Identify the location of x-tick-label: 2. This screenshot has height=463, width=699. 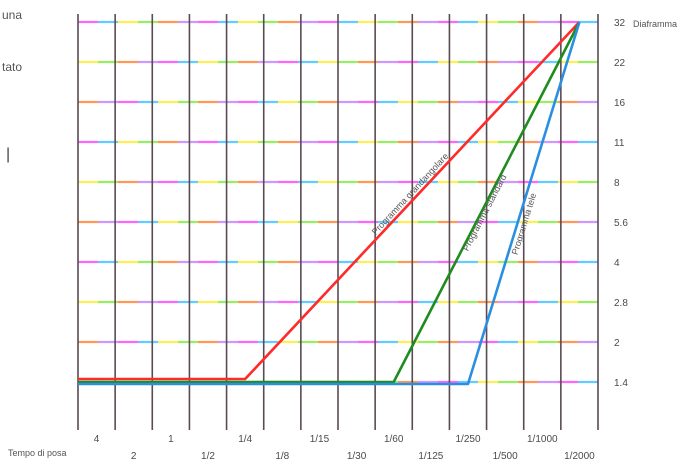
(134, 456).